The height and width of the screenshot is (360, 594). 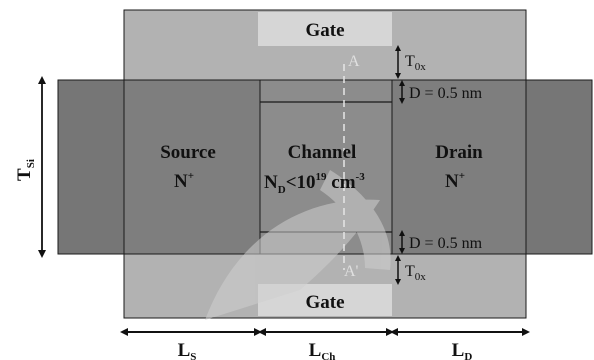 What do you see at coordinates (25, 170) in the screenshot?
I see `tsi-label: TSi` at bounding box center [25, 170].